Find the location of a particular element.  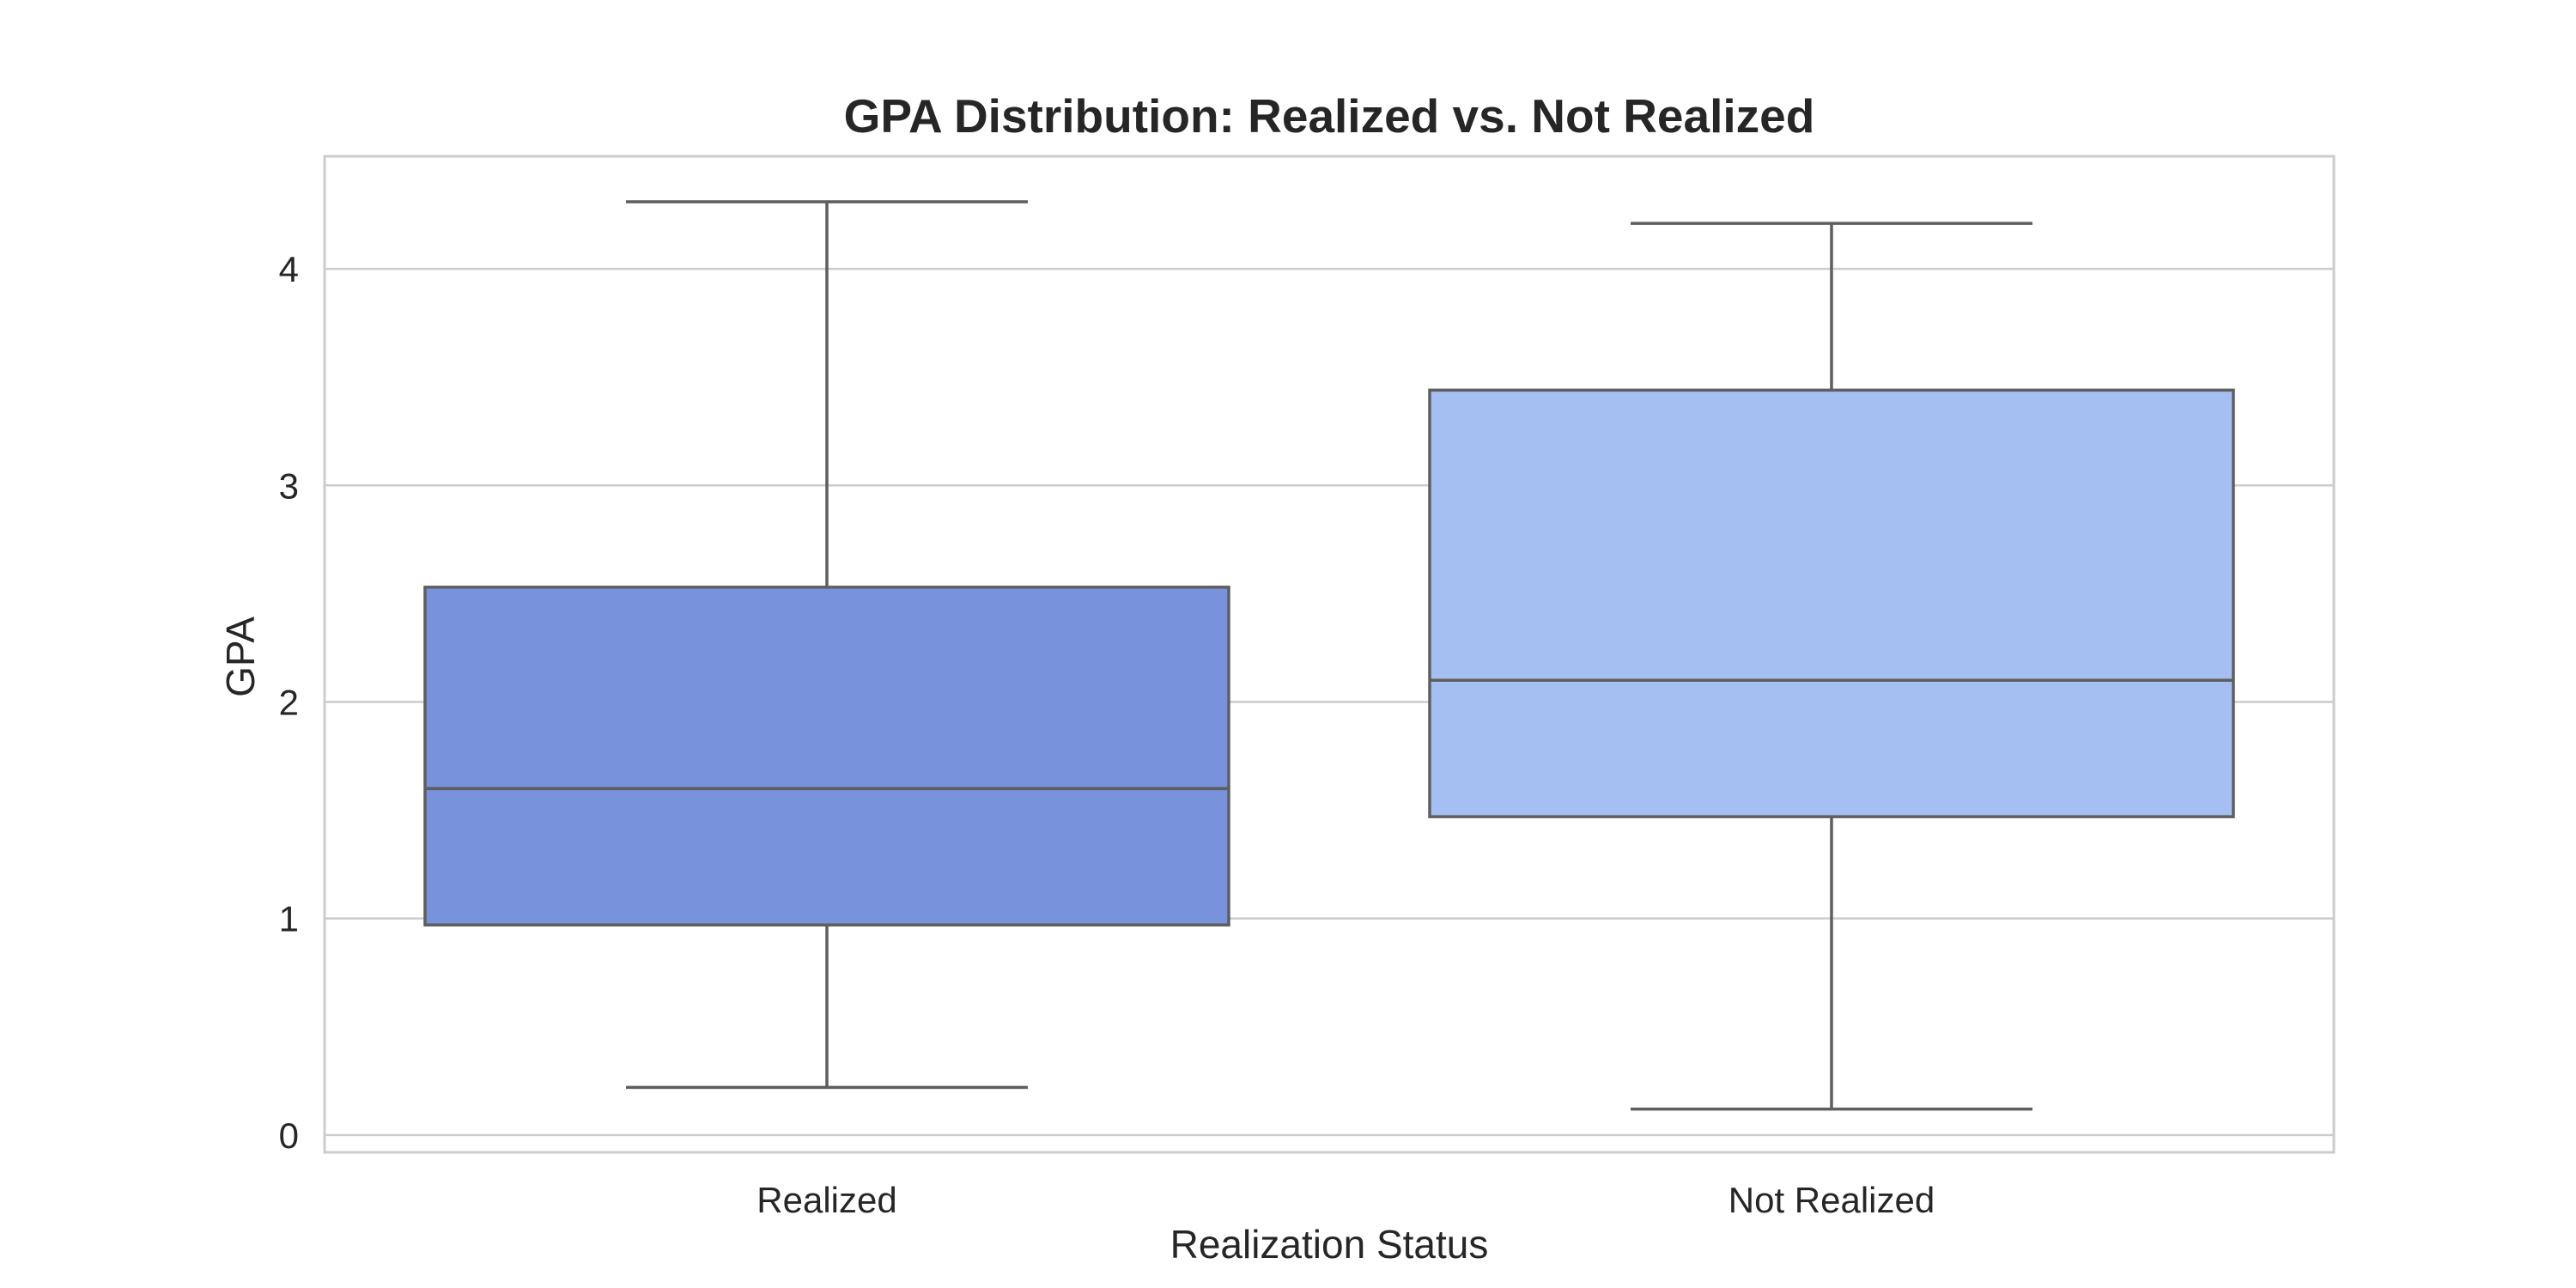

y-tick-label: 3 is located at coordinates (289, 486).